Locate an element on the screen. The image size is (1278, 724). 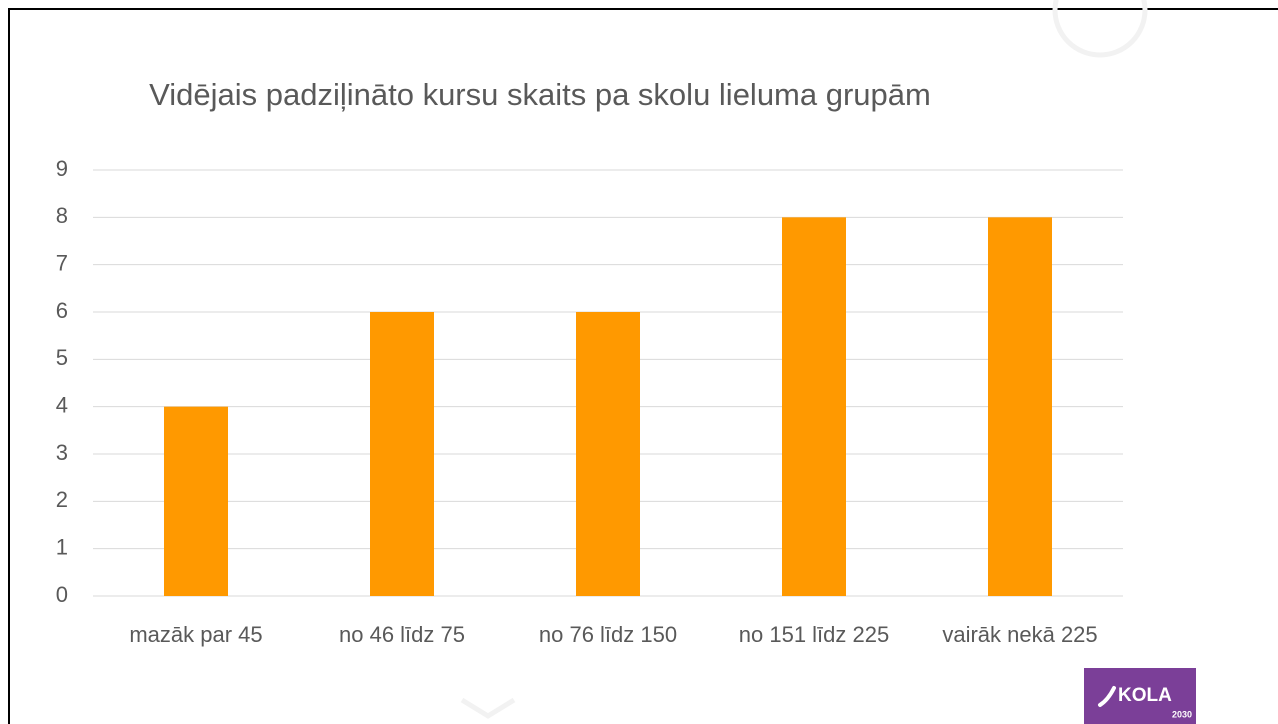
logo-background is located at coordinates (1140, 696).